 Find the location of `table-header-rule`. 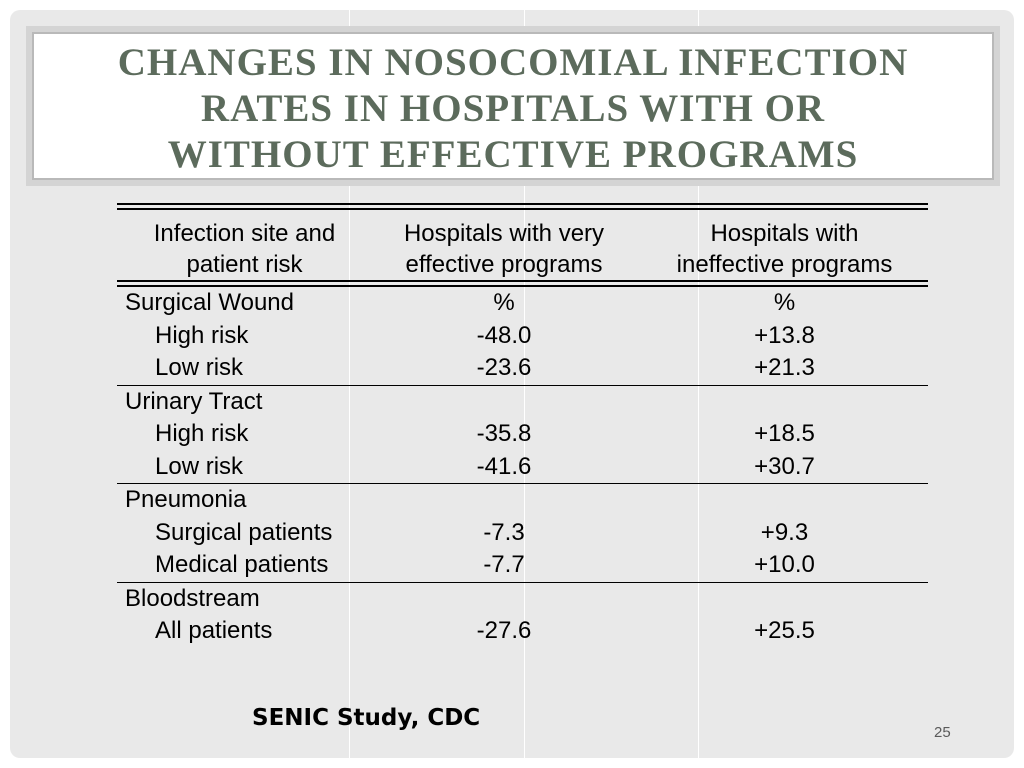

table-header-rule is located at coordinates (522, 283).